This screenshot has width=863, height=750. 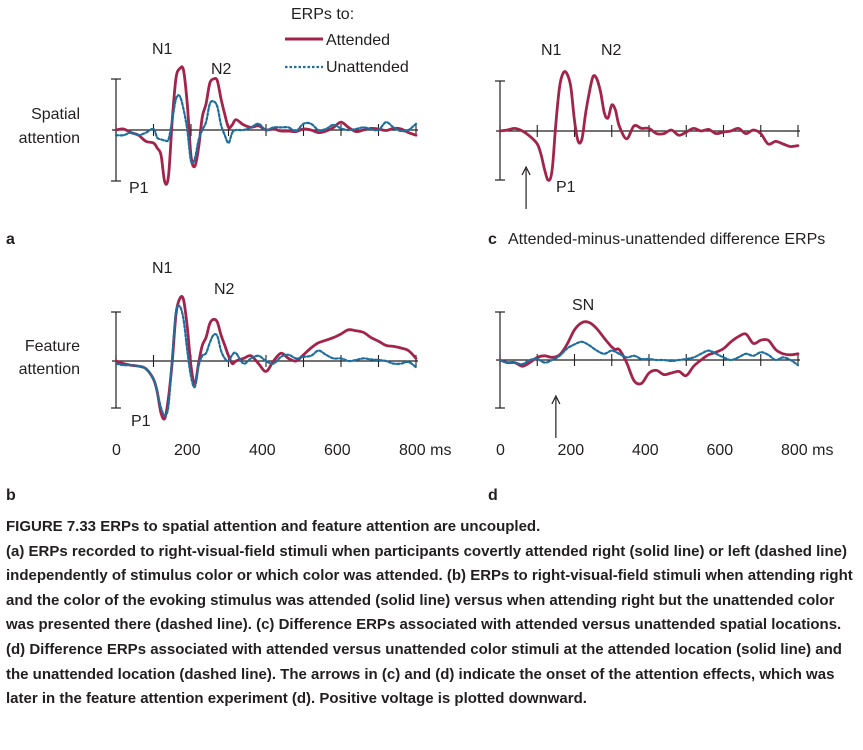 I want to click on panel-letter-c: c, so click(x=492, y=239).